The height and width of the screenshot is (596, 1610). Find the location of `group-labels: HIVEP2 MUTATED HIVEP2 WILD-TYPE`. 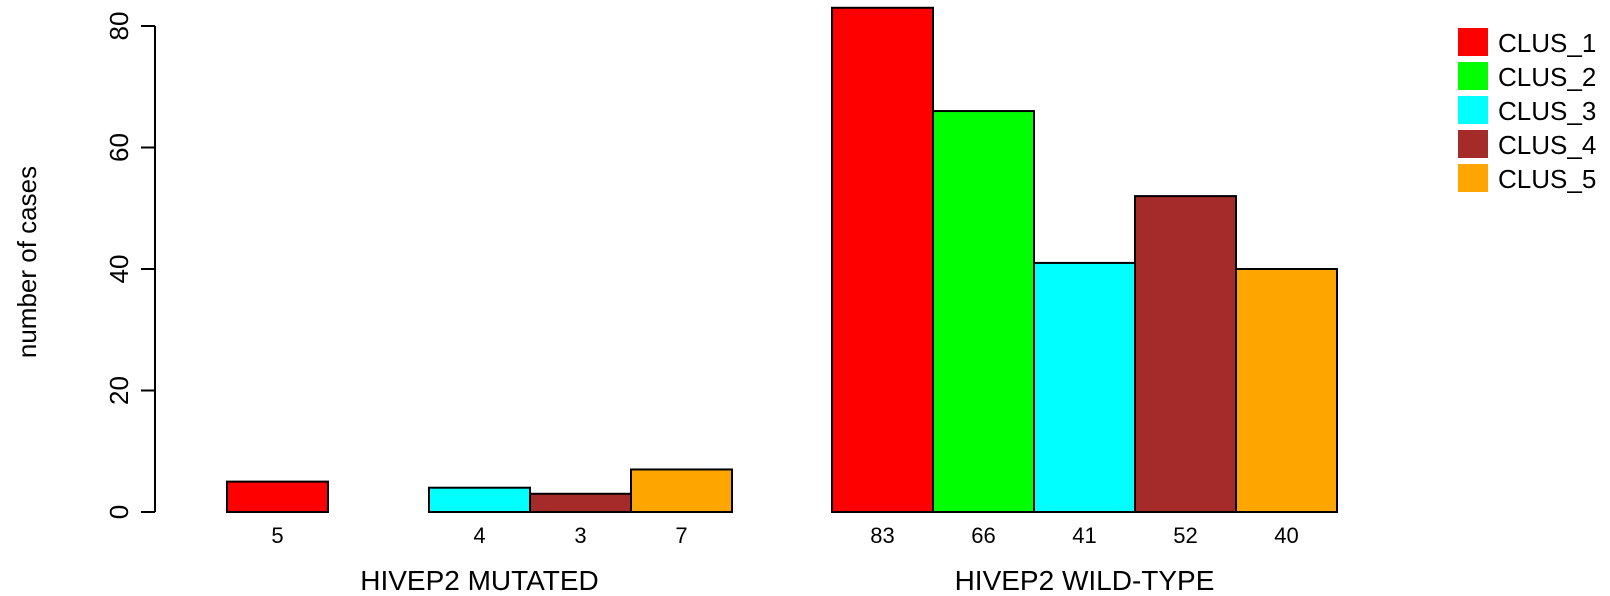

group-labels: HIVEP2 MUTATED HIVEP2 WILD-TYPE is located at coordinates (787, 580).